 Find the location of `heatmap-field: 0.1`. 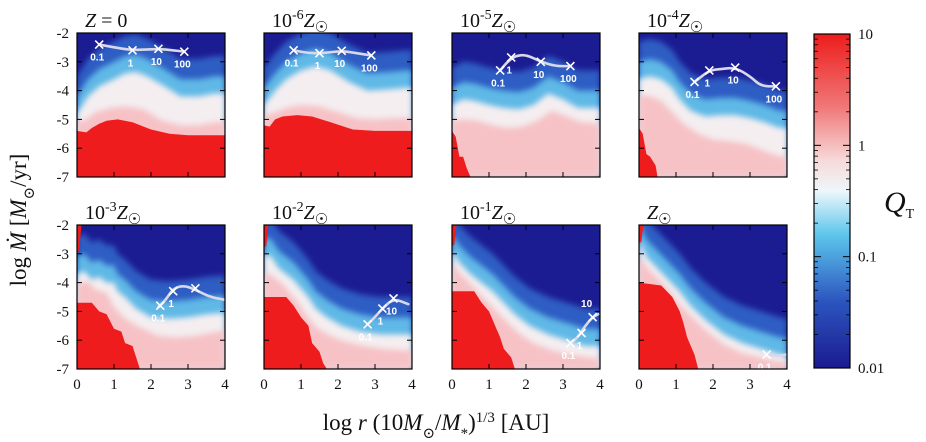

heatmap-field: 0.1 is located at coordinates (713, 299).